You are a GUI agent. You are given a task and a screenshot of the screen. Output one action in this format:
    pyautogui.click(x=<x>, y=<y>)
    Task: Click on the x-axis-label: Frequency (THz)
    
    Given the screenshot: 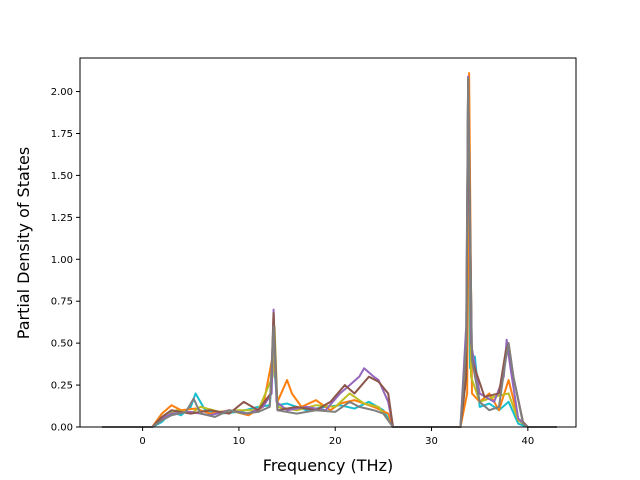 What is the action you would take?
    pyautogui.click(x=328, y=465)
    